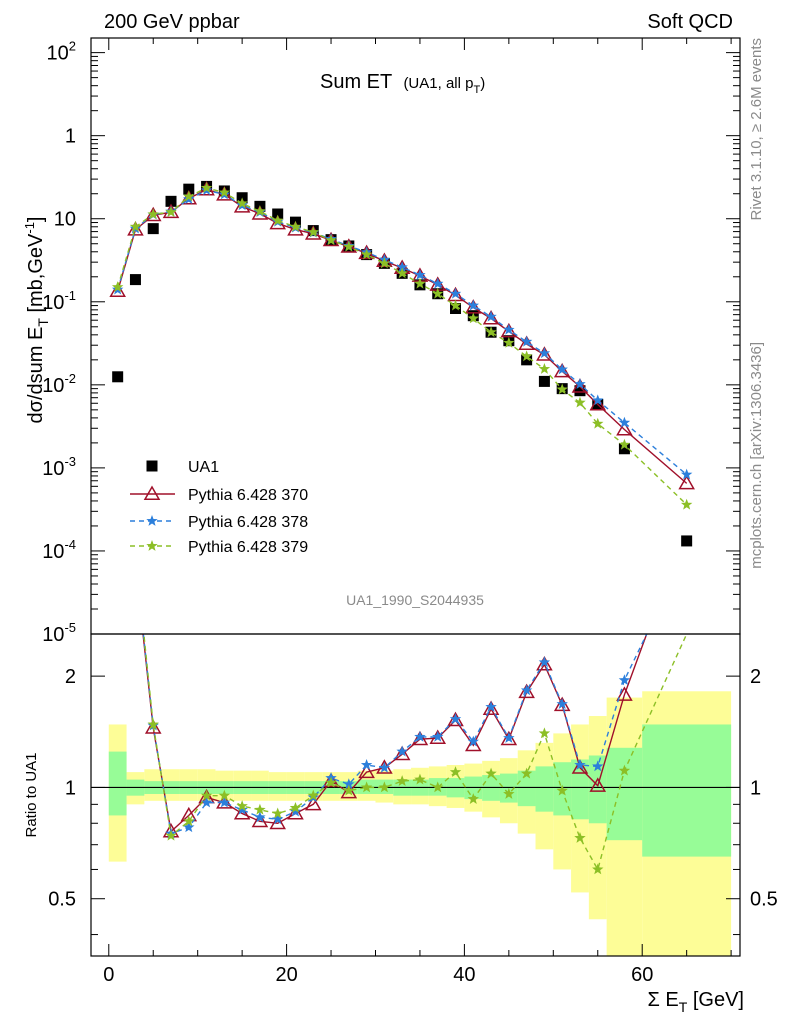 This screenshot has height=1024, width=786. What do you see at coordinates (59, 301) in the screenshot?
I see `main-y-tick-label: 10⁻¹` at bounding box center [59, 301].